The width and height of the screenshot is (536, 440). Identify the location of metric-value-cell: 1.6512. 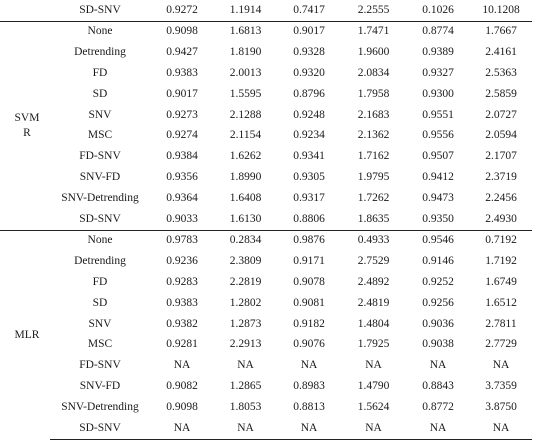
(501, 302).